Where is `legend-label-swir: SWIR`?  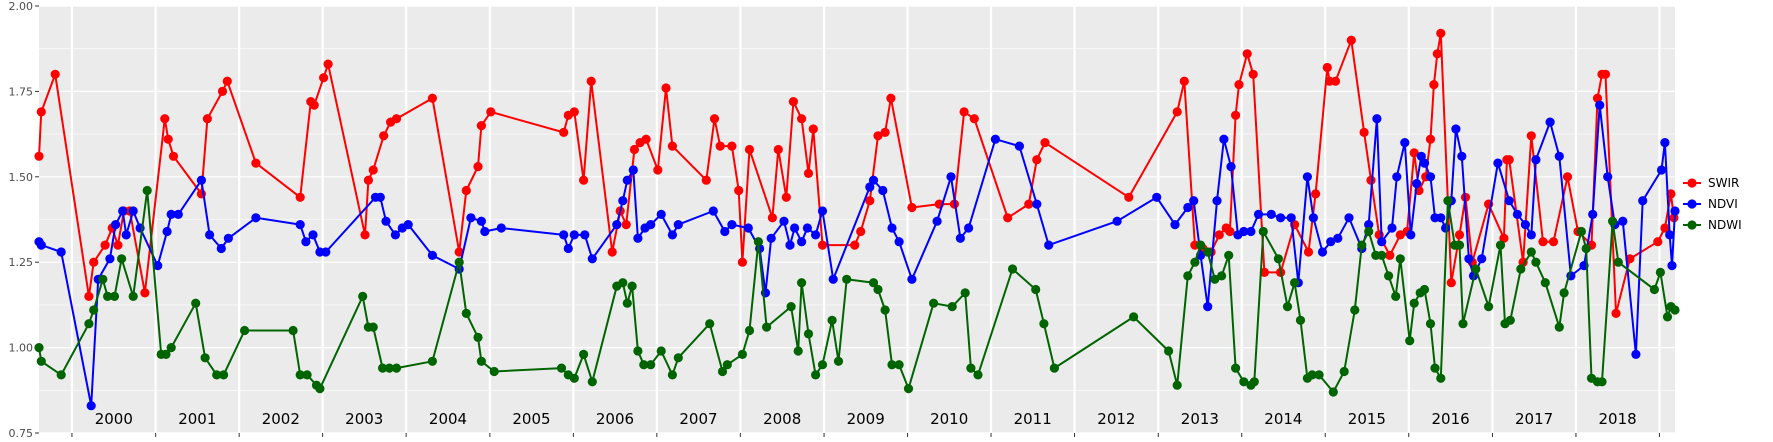
legend-label-swir: SWIR is located at coordinates (1723, 183).